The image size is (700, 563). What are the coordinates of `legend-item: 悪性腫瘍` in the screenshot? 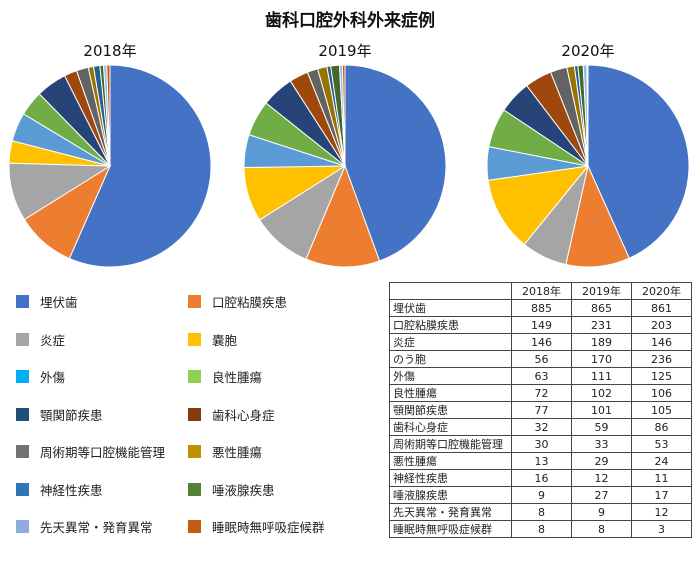 It's located at (225, 451).